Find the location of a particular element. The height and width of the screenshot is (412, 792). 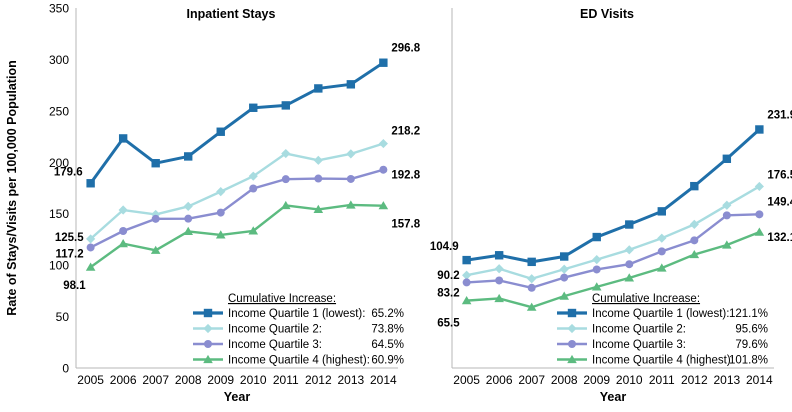

x-tick-label: 2006 is located at coordinates (123, 380).